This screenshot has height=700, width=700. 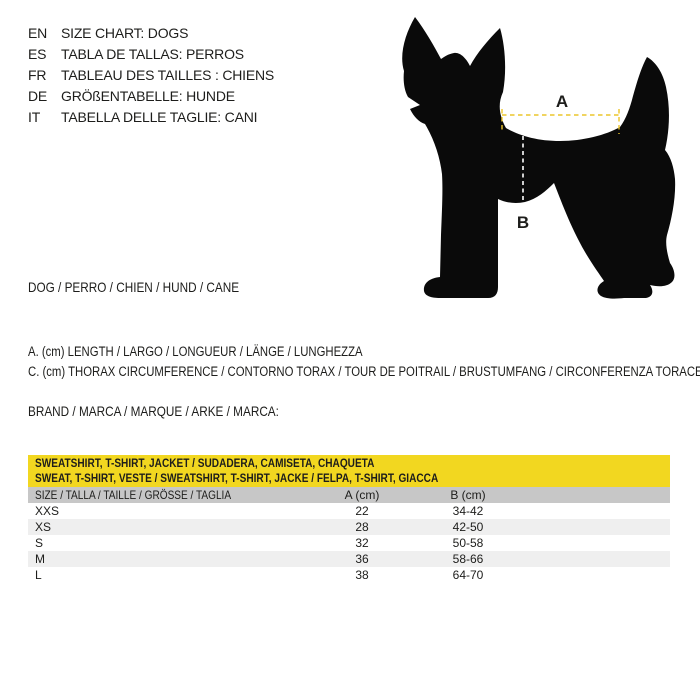 I want to click on column-header-size: SIZE / TALLA / TAILLE / GRÖSSE / TAGLIA, so click(x=163, y=495).